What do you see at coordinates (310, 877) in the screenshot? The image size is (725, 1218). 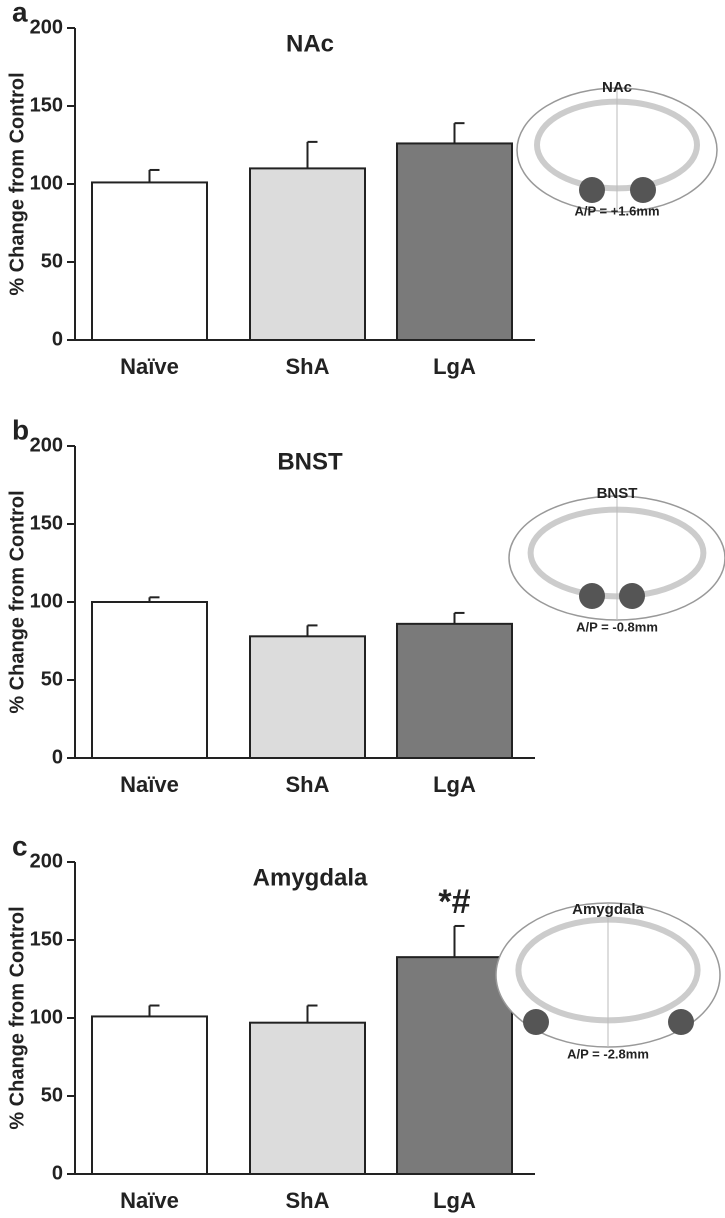 I see `chart-title: Amygdala` at bounding box center [310, 877].